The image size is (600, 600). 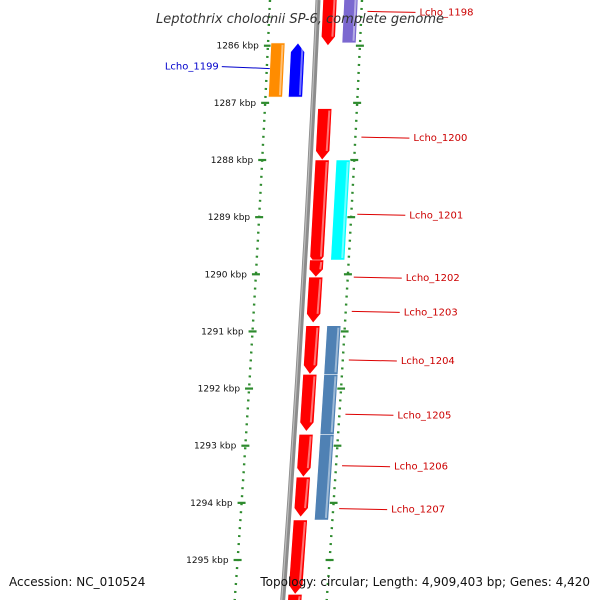 I want to click on gene-label: Lcho_1207, so click(x=418, y=510).